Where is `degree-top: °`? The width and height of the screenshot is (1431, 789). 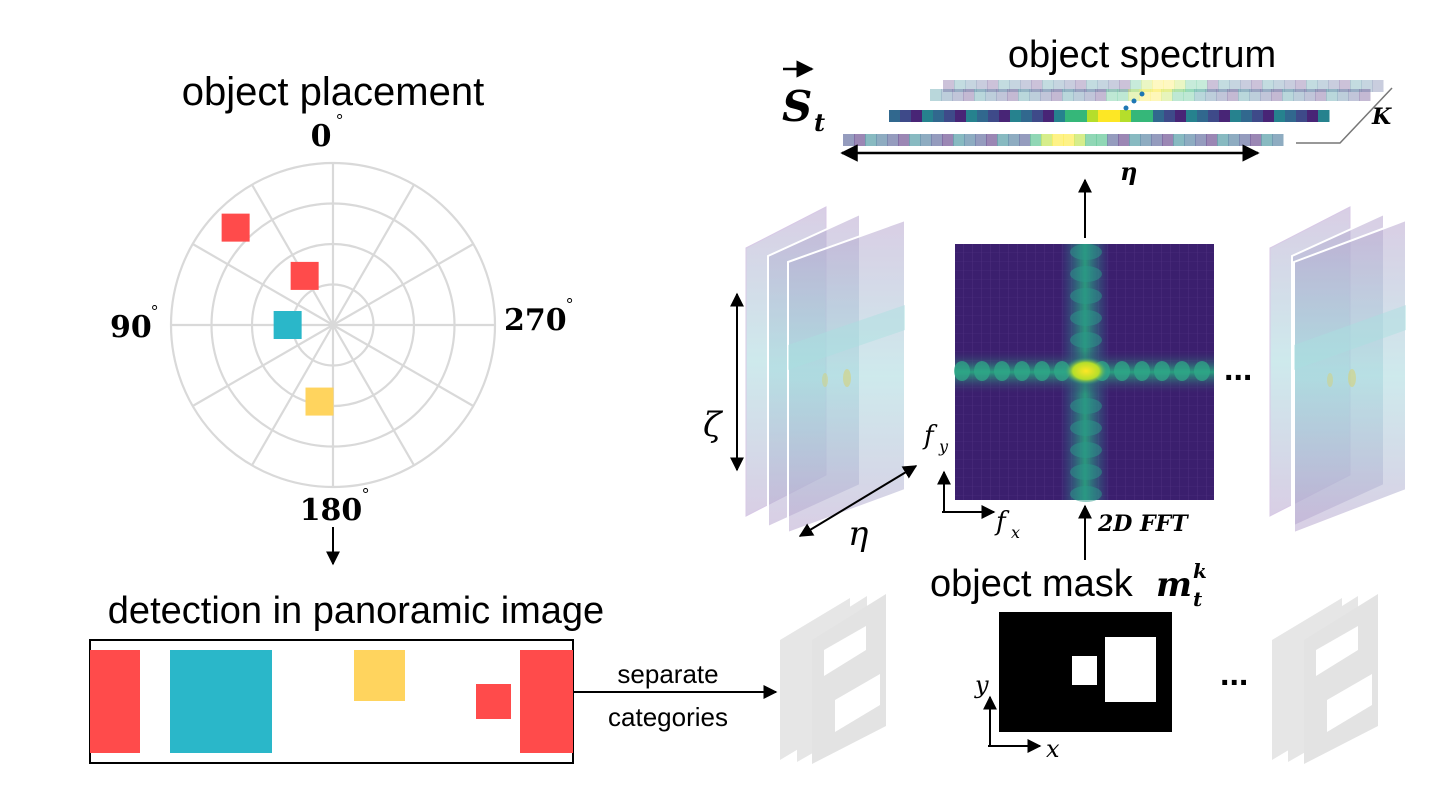
degree-top: ° is located at coordinates (339, 121).